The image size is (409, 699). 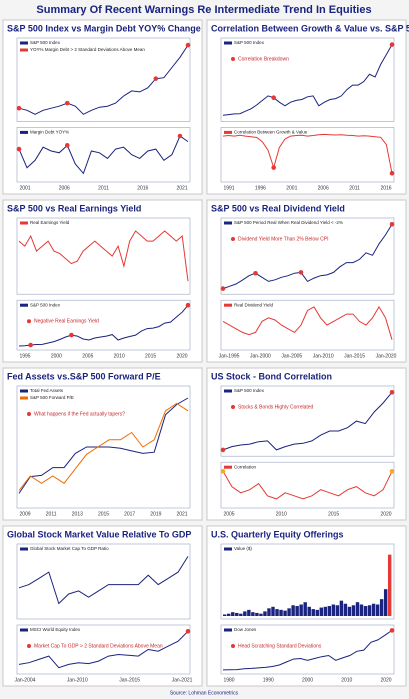 I want to click on x-tick-label: 2011, so click(x=103, y=188).